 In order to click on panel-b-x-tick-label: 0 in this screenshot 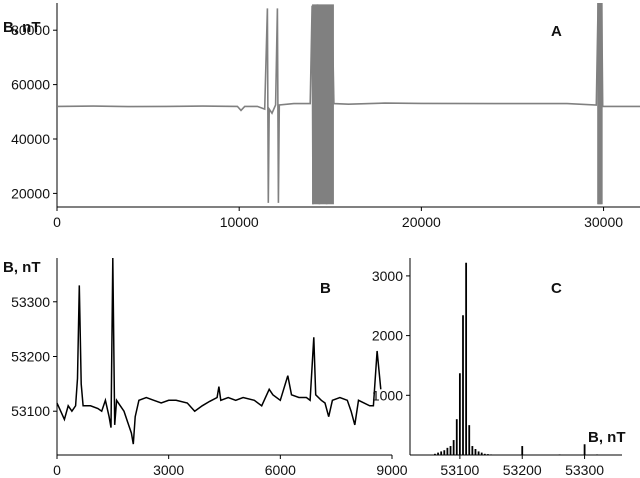, I will do `click(57, 470)`.